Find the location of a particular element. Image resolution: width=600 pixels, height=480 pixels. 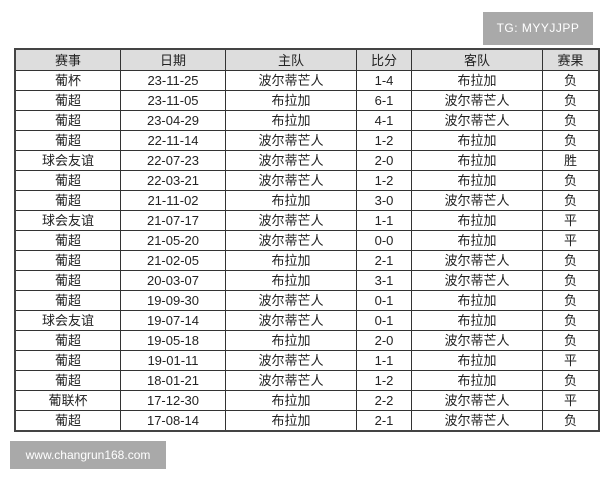

watermark-top: TG: MYYJJPP is located at coordinates (538, 28).